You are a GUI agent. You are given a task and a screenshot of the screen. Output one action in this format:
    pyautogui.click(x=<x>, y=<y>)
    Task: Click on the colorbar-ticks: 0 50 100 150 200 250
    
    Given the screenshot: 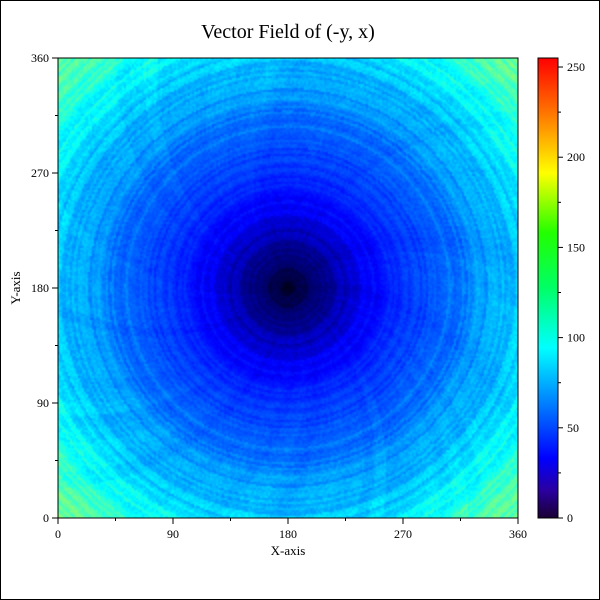 What is the action you would take?
    pyautogui.click(x=571, y=292)
    